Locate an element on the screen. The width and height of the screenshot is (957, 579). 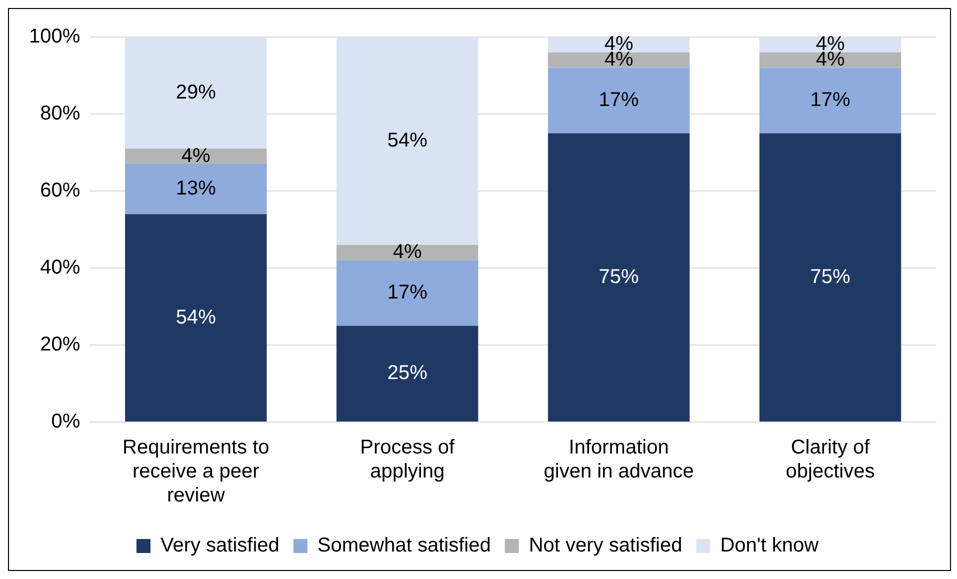
x-tick-label: Process of applying is located at coordinates (408, 459).